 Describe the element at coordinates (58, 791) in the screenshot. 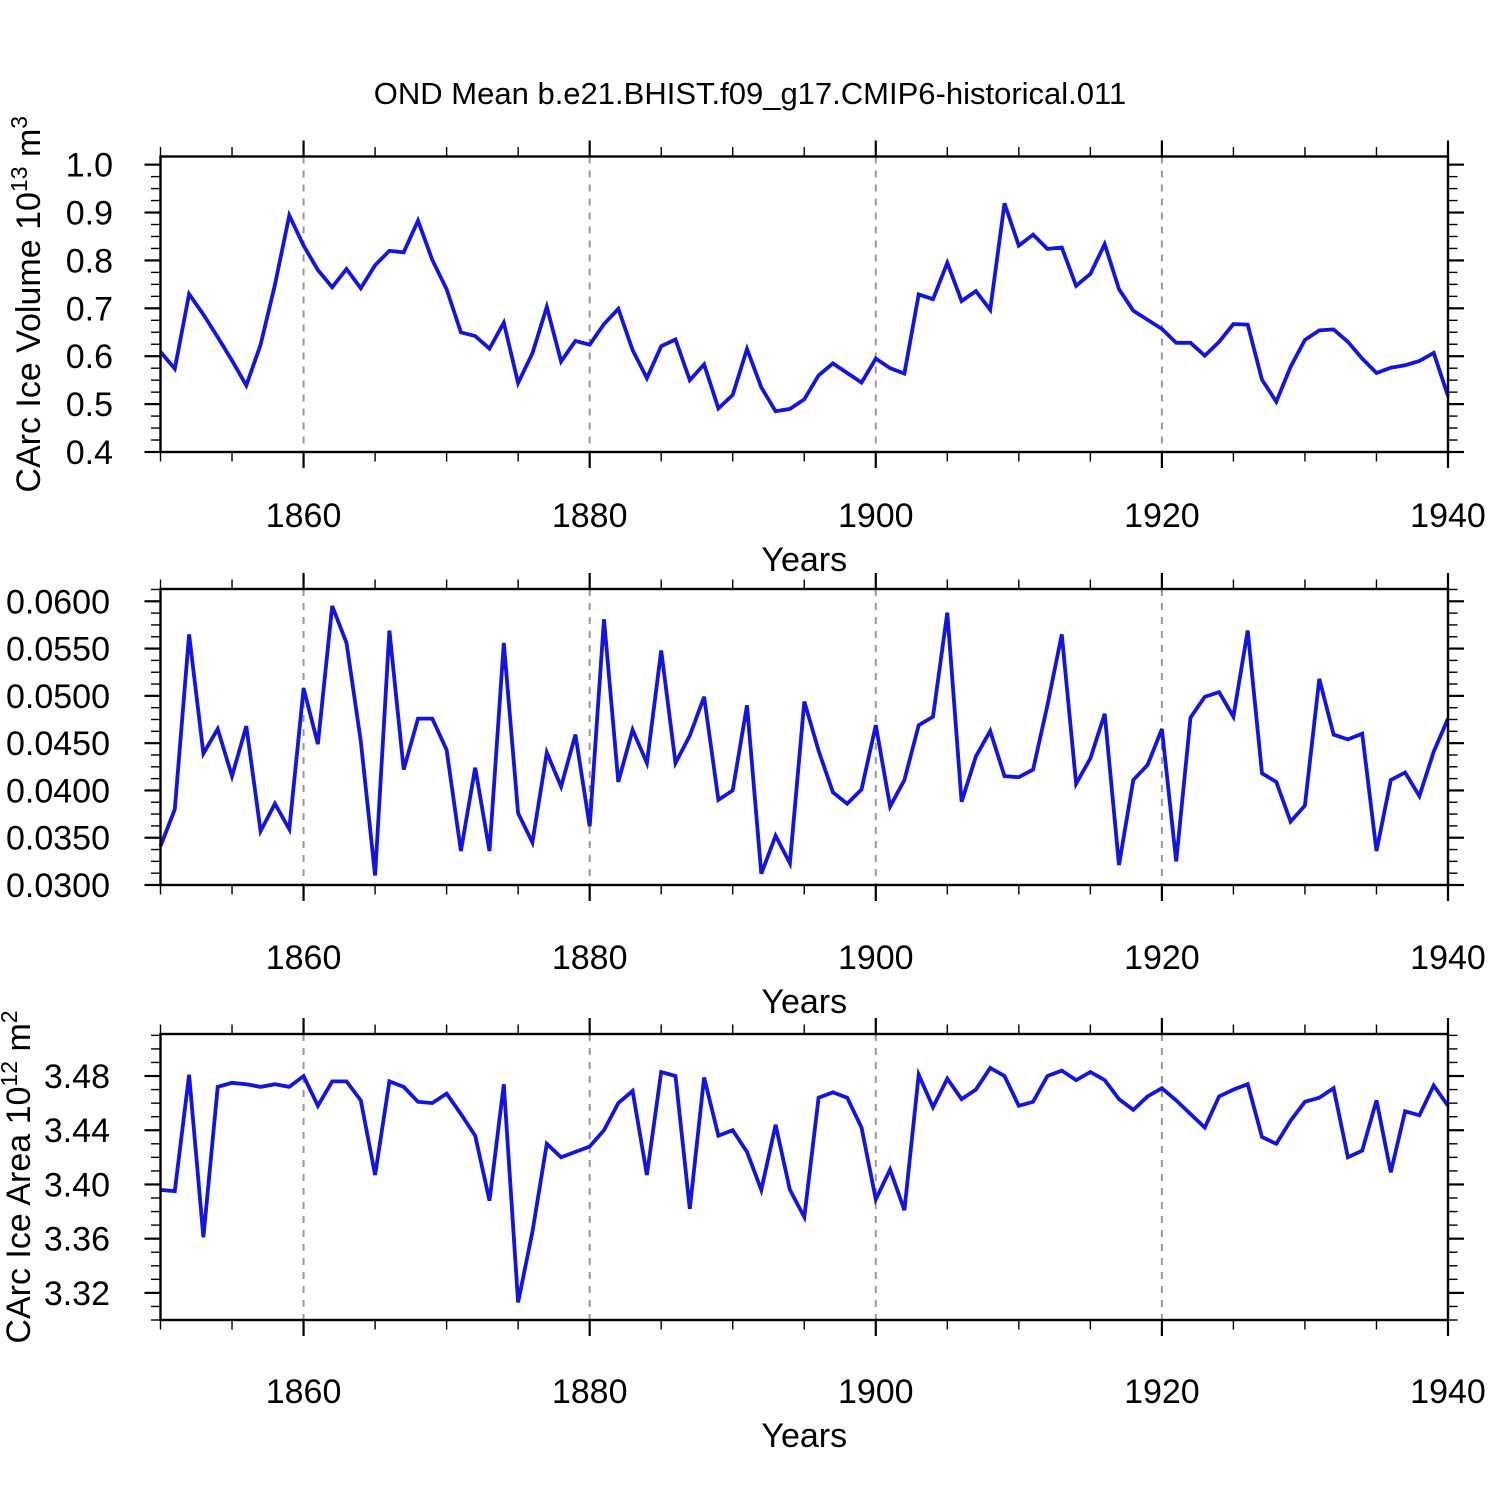

I see `ice-middle-ytick-label: 0.0400` at that location.